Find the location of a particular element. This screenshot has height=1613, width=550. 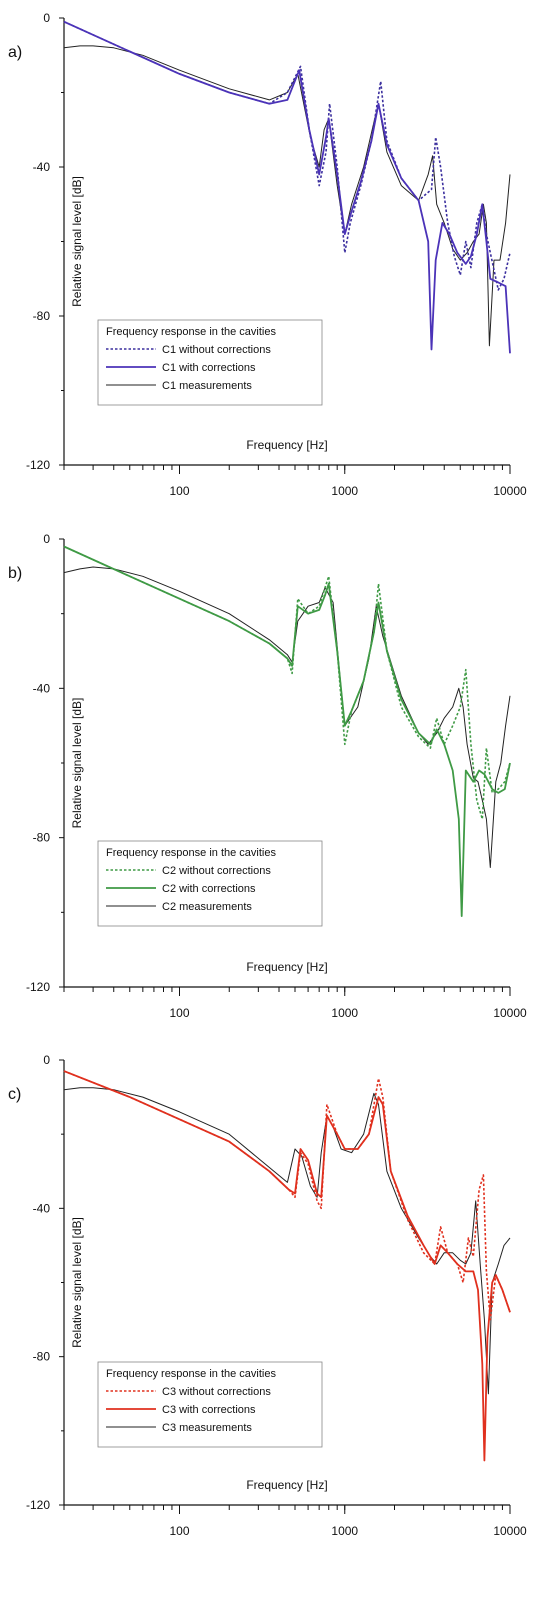

legend-entry: C2 measurements is located at coordinates (207, 907).